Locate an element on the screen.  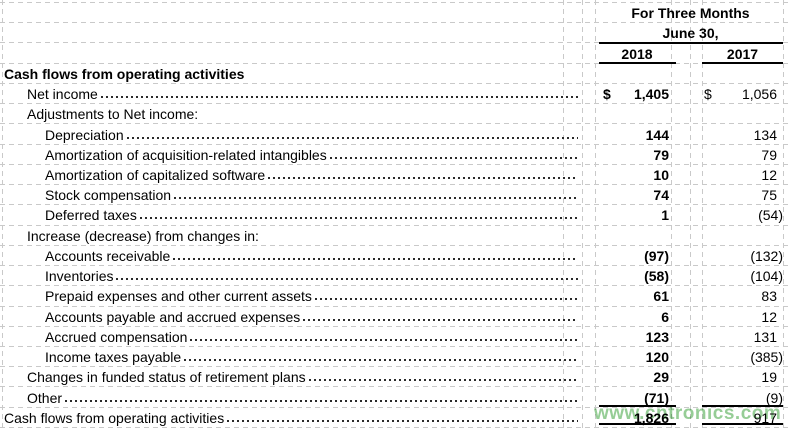
table-row: Accounts receivable (97) (132) is located at coordinates (394, 256).